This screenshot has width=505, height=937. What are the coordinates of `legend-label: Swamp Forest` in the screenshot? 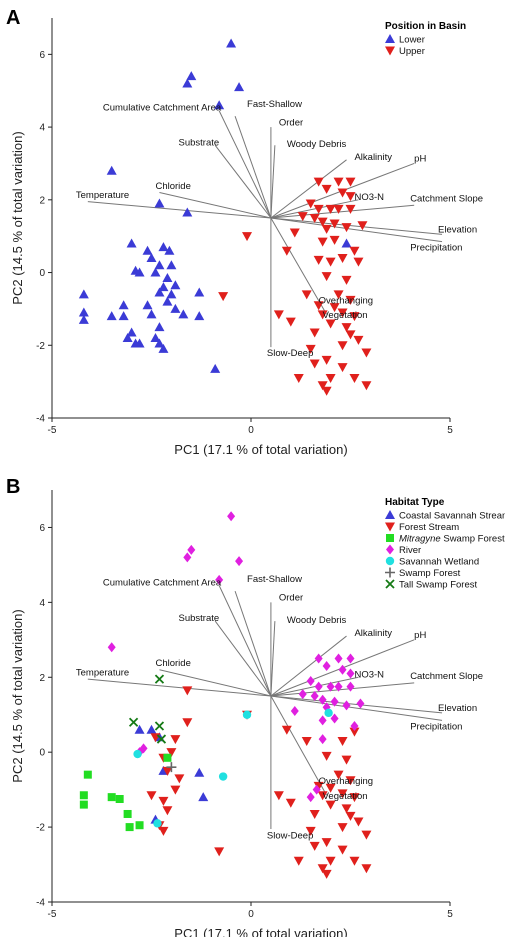 It's located at (430, 573).